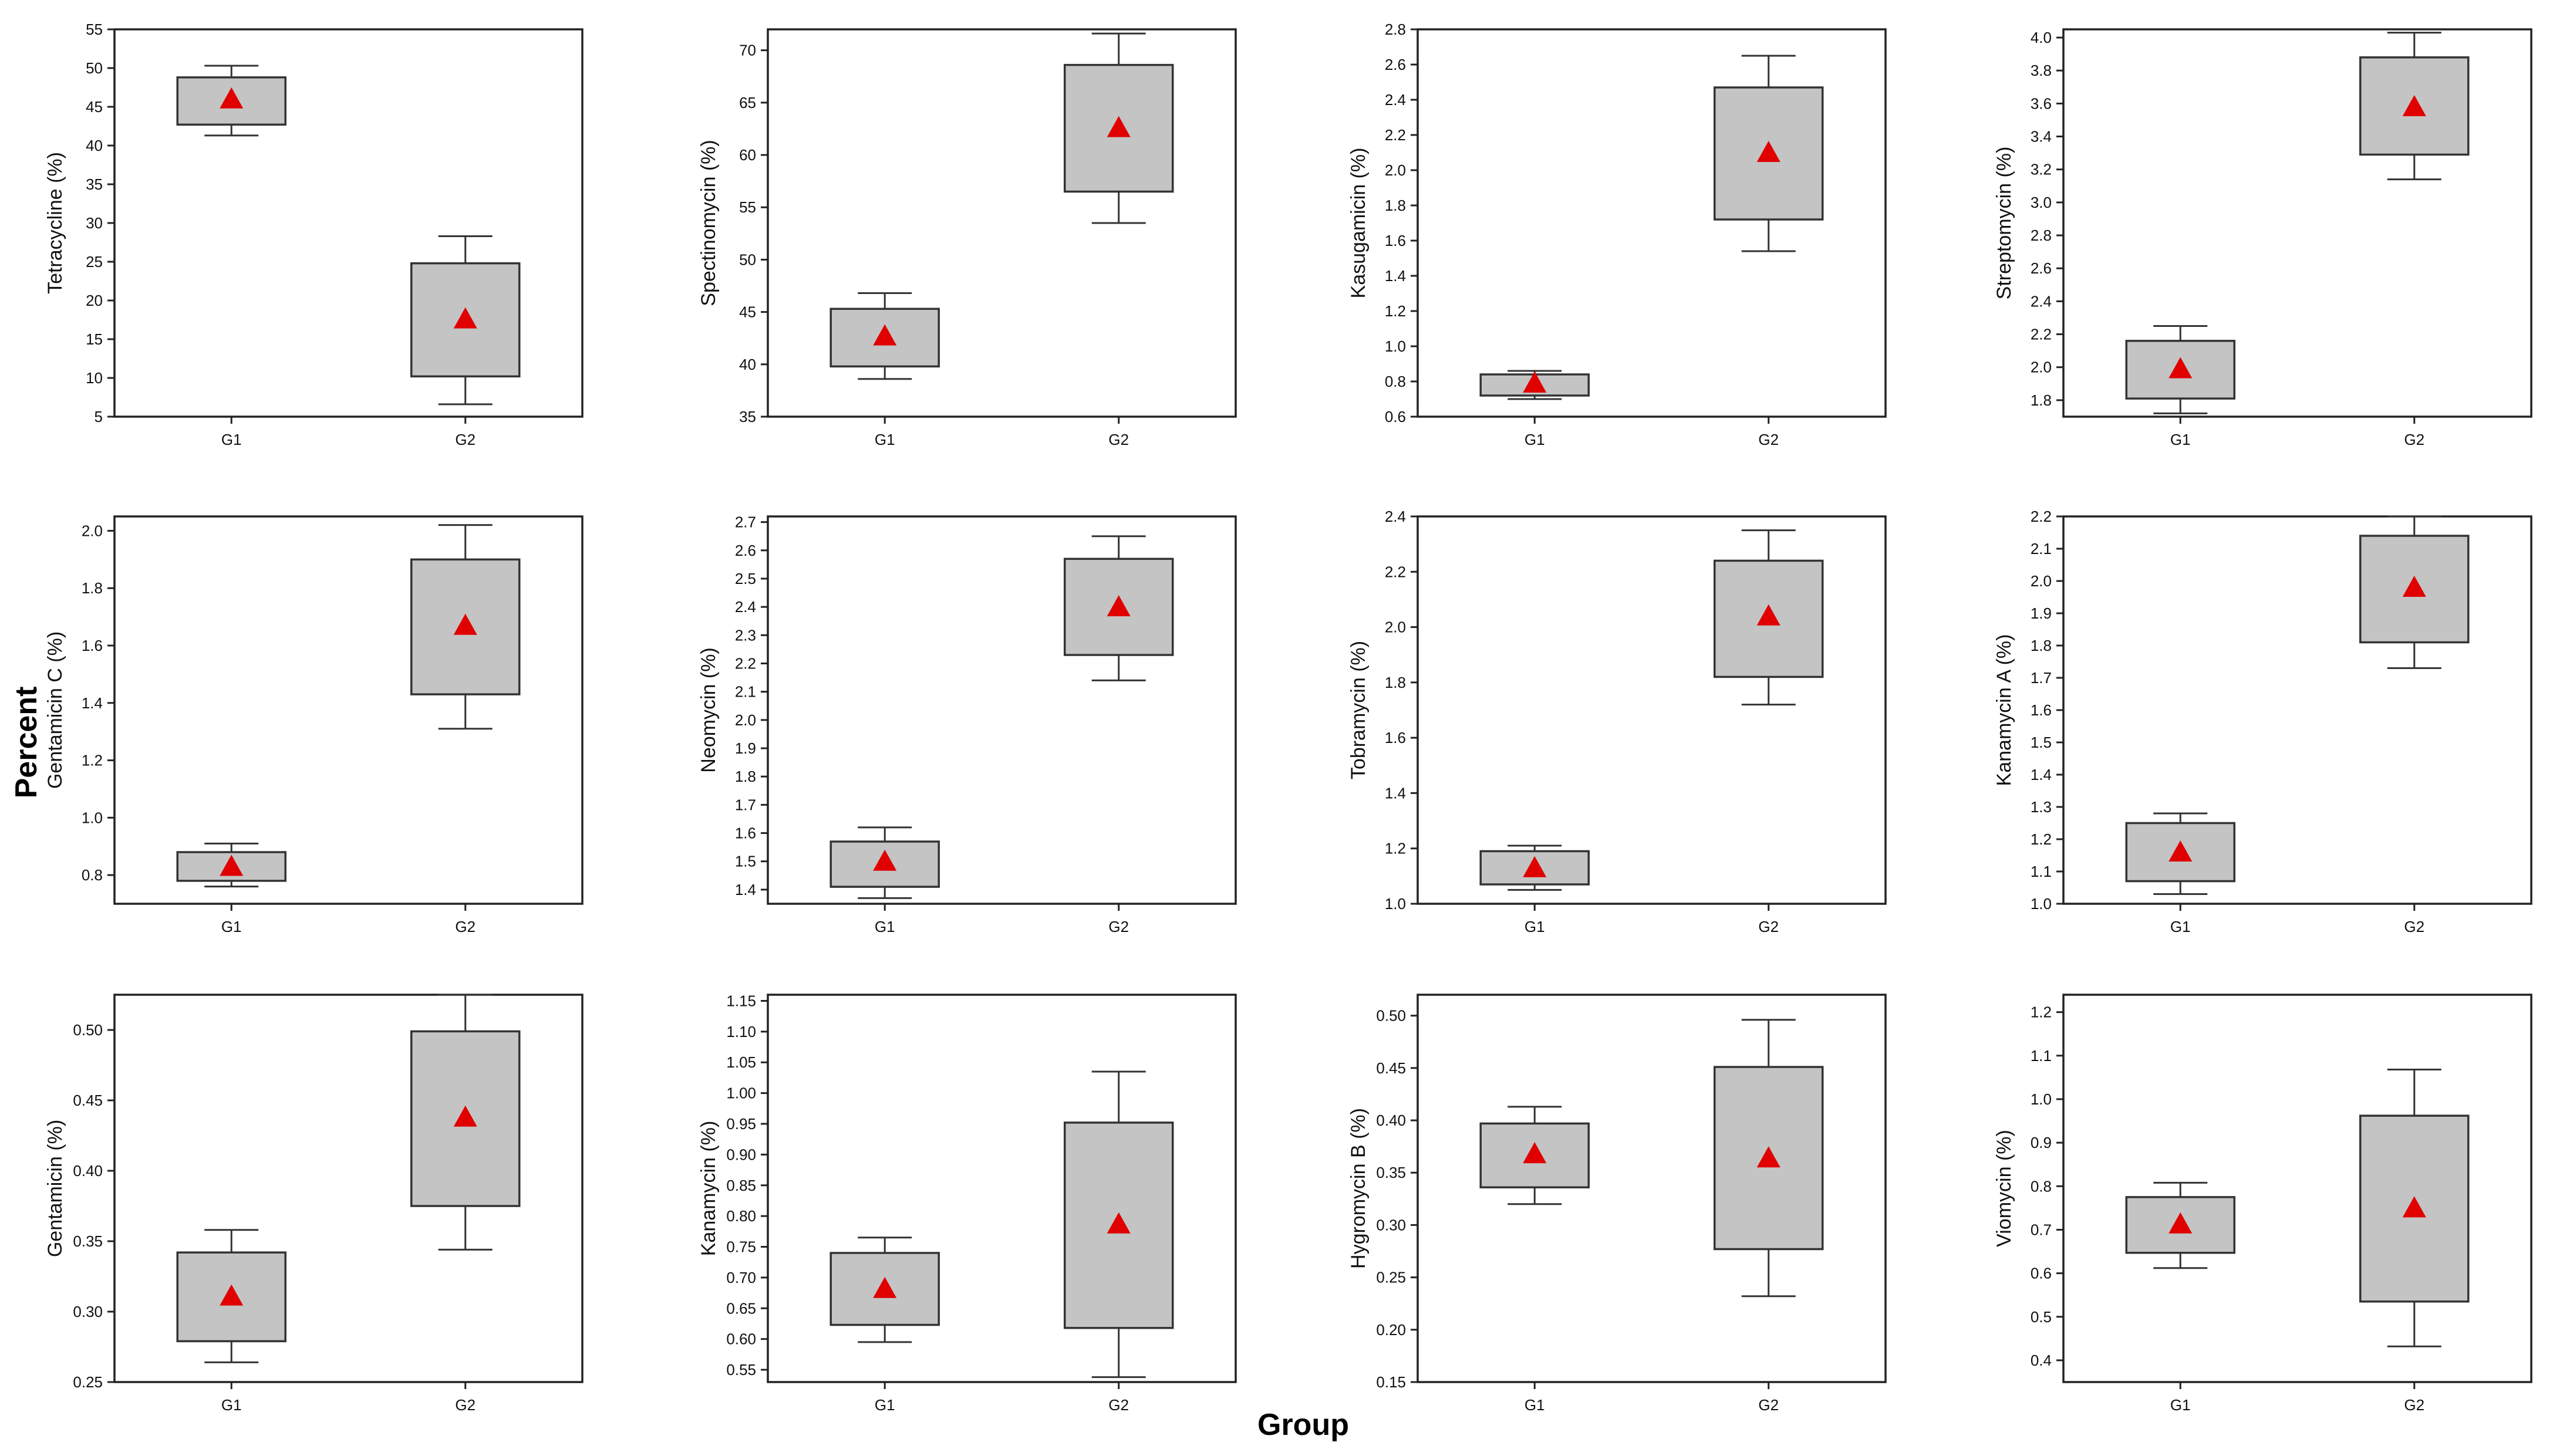  Describe the element at coordinates (1391, 1120) in the screenshot. I see `panel-11-ytick-label: 0.40` at that location.